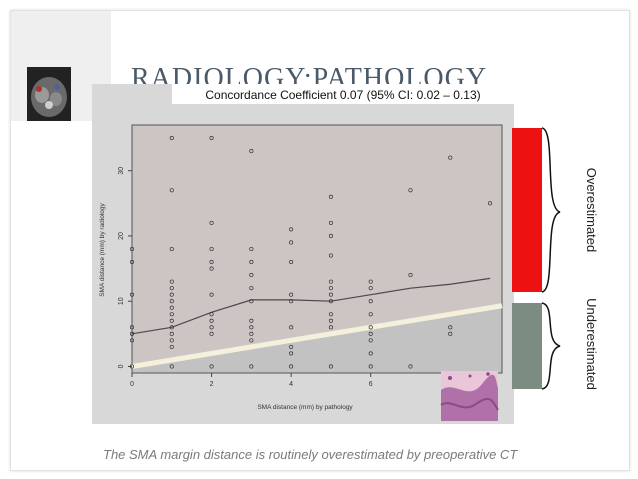 This screenshot has height=479, width=638. I want to click on identity-line, so click(317, 336).